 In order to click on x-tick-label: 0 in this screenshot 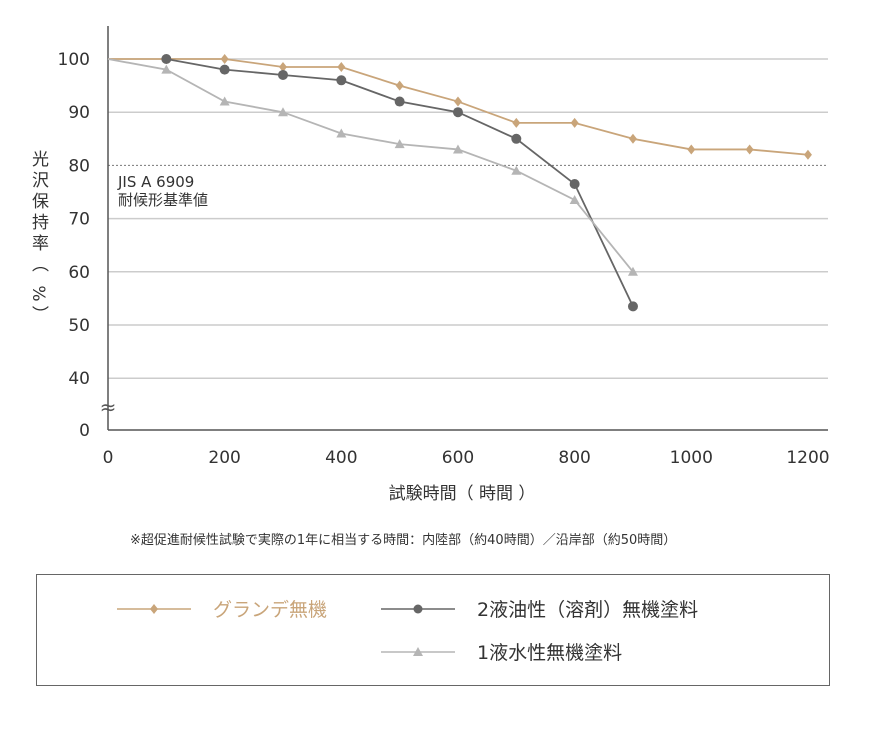, I will do `click(108, 458)`.